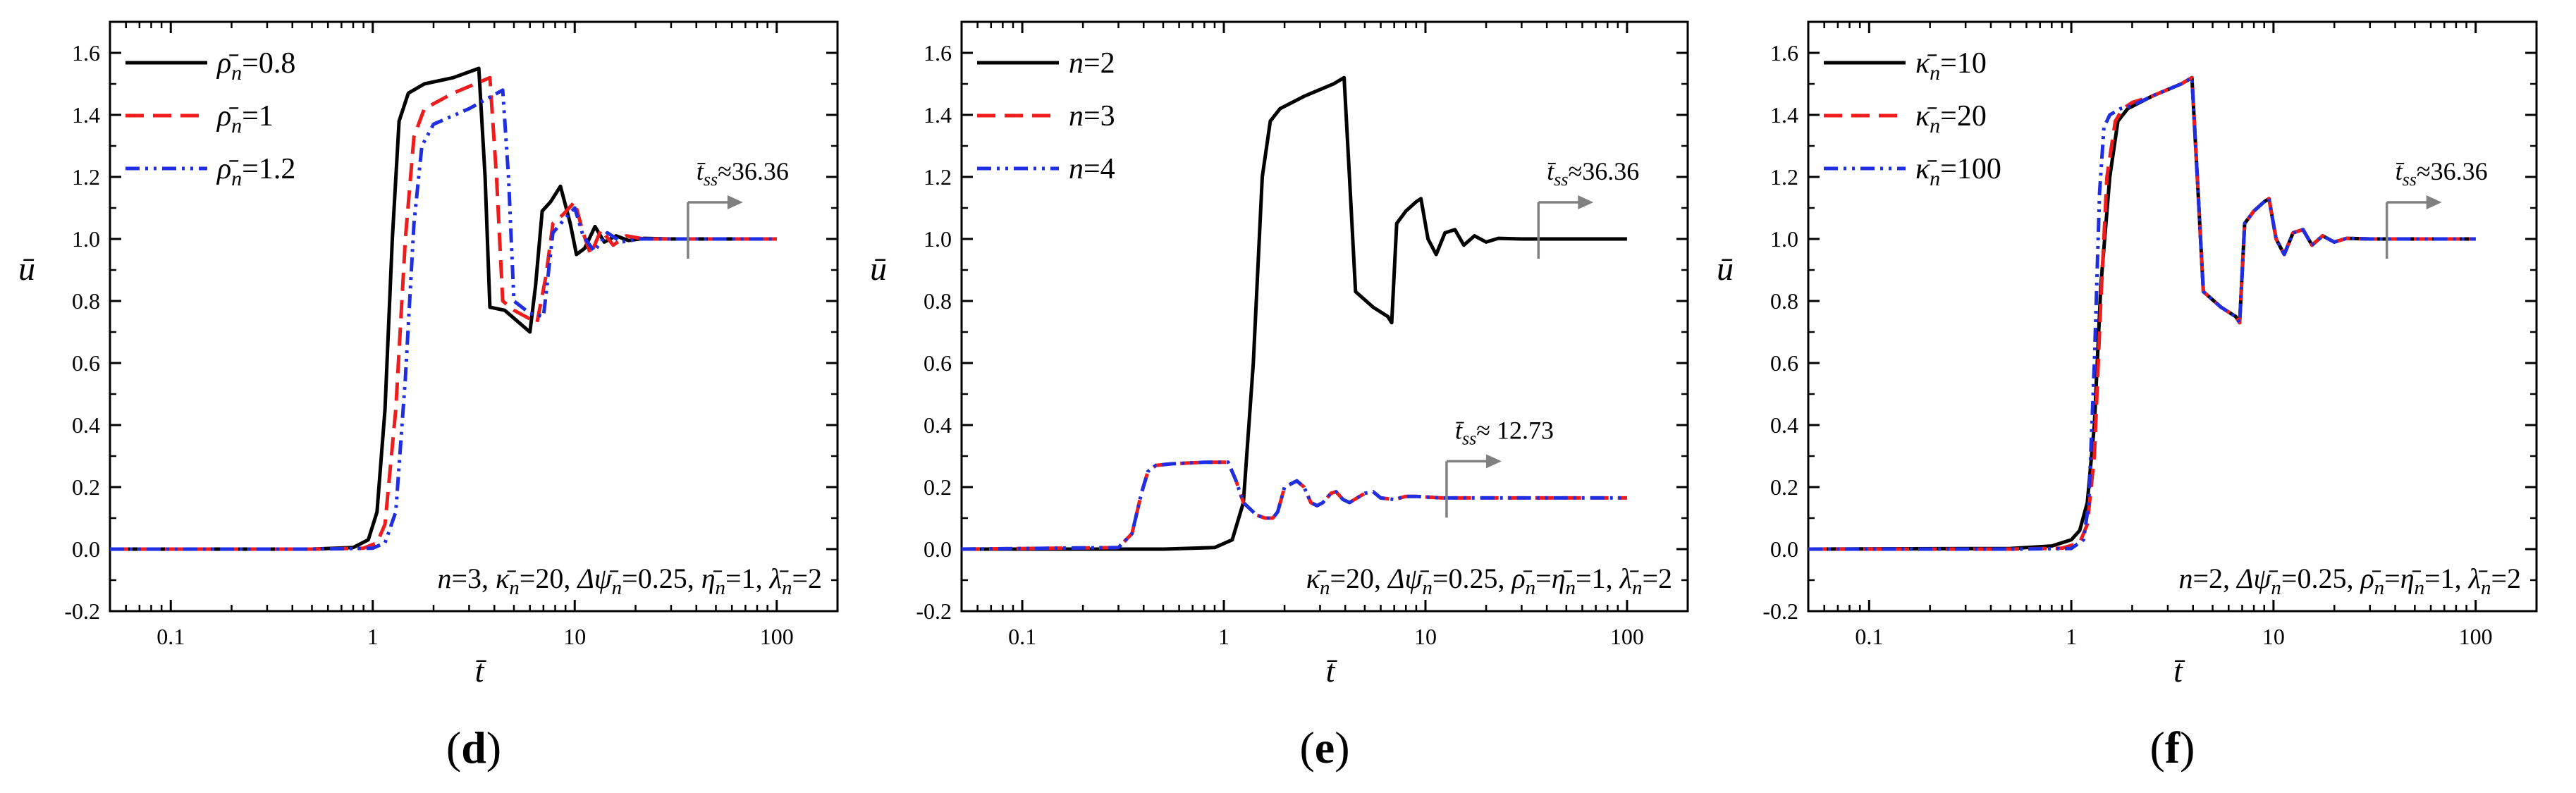 This screenshot has width=2576, height=793. What do you see at coordinates (255, 66) in the screenshot?
I see `legend-label-1: ρ̄n=0.8` at bounding box center [255, 66].